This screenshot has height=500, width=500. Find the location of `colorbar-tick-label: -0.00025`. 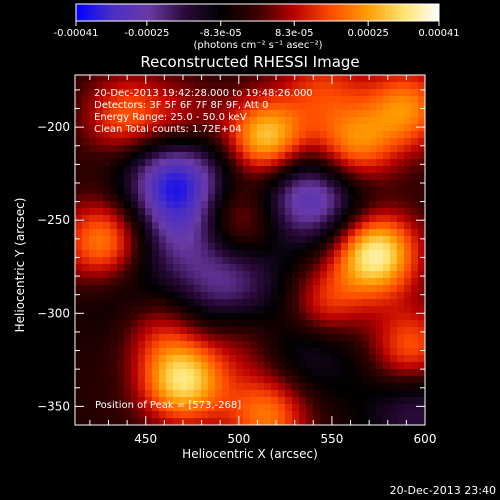

colorbar-tick-label: -0.00025 is located at coordinates (146, 33).